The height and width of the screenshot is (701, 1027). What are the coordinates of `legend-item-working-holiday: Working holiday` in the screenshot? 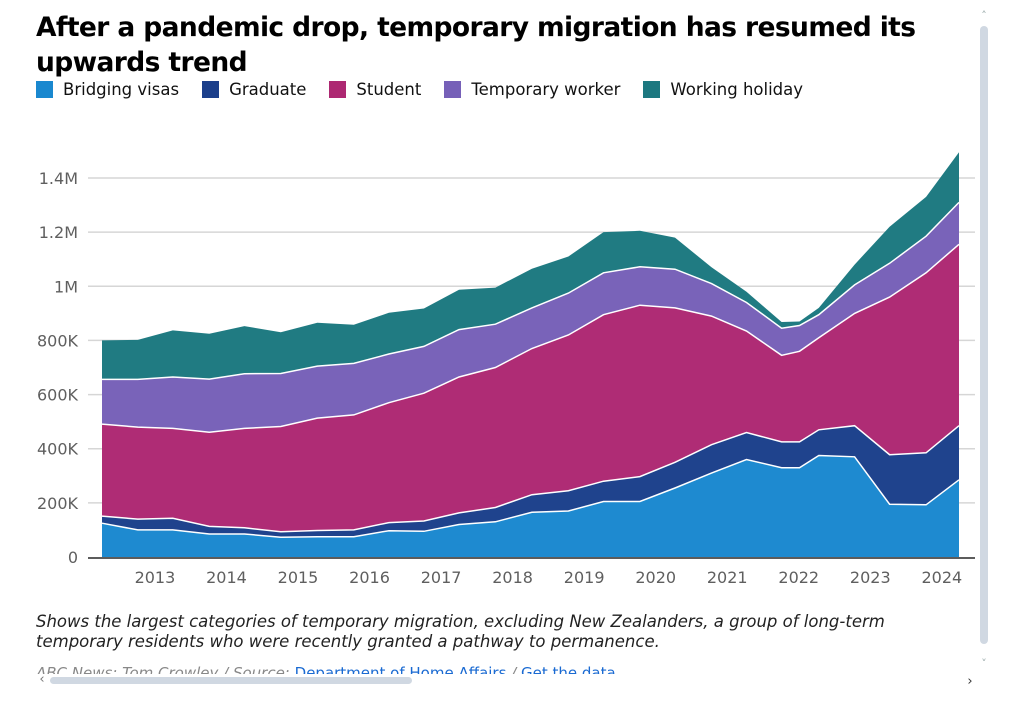 It's located at (723, 89).